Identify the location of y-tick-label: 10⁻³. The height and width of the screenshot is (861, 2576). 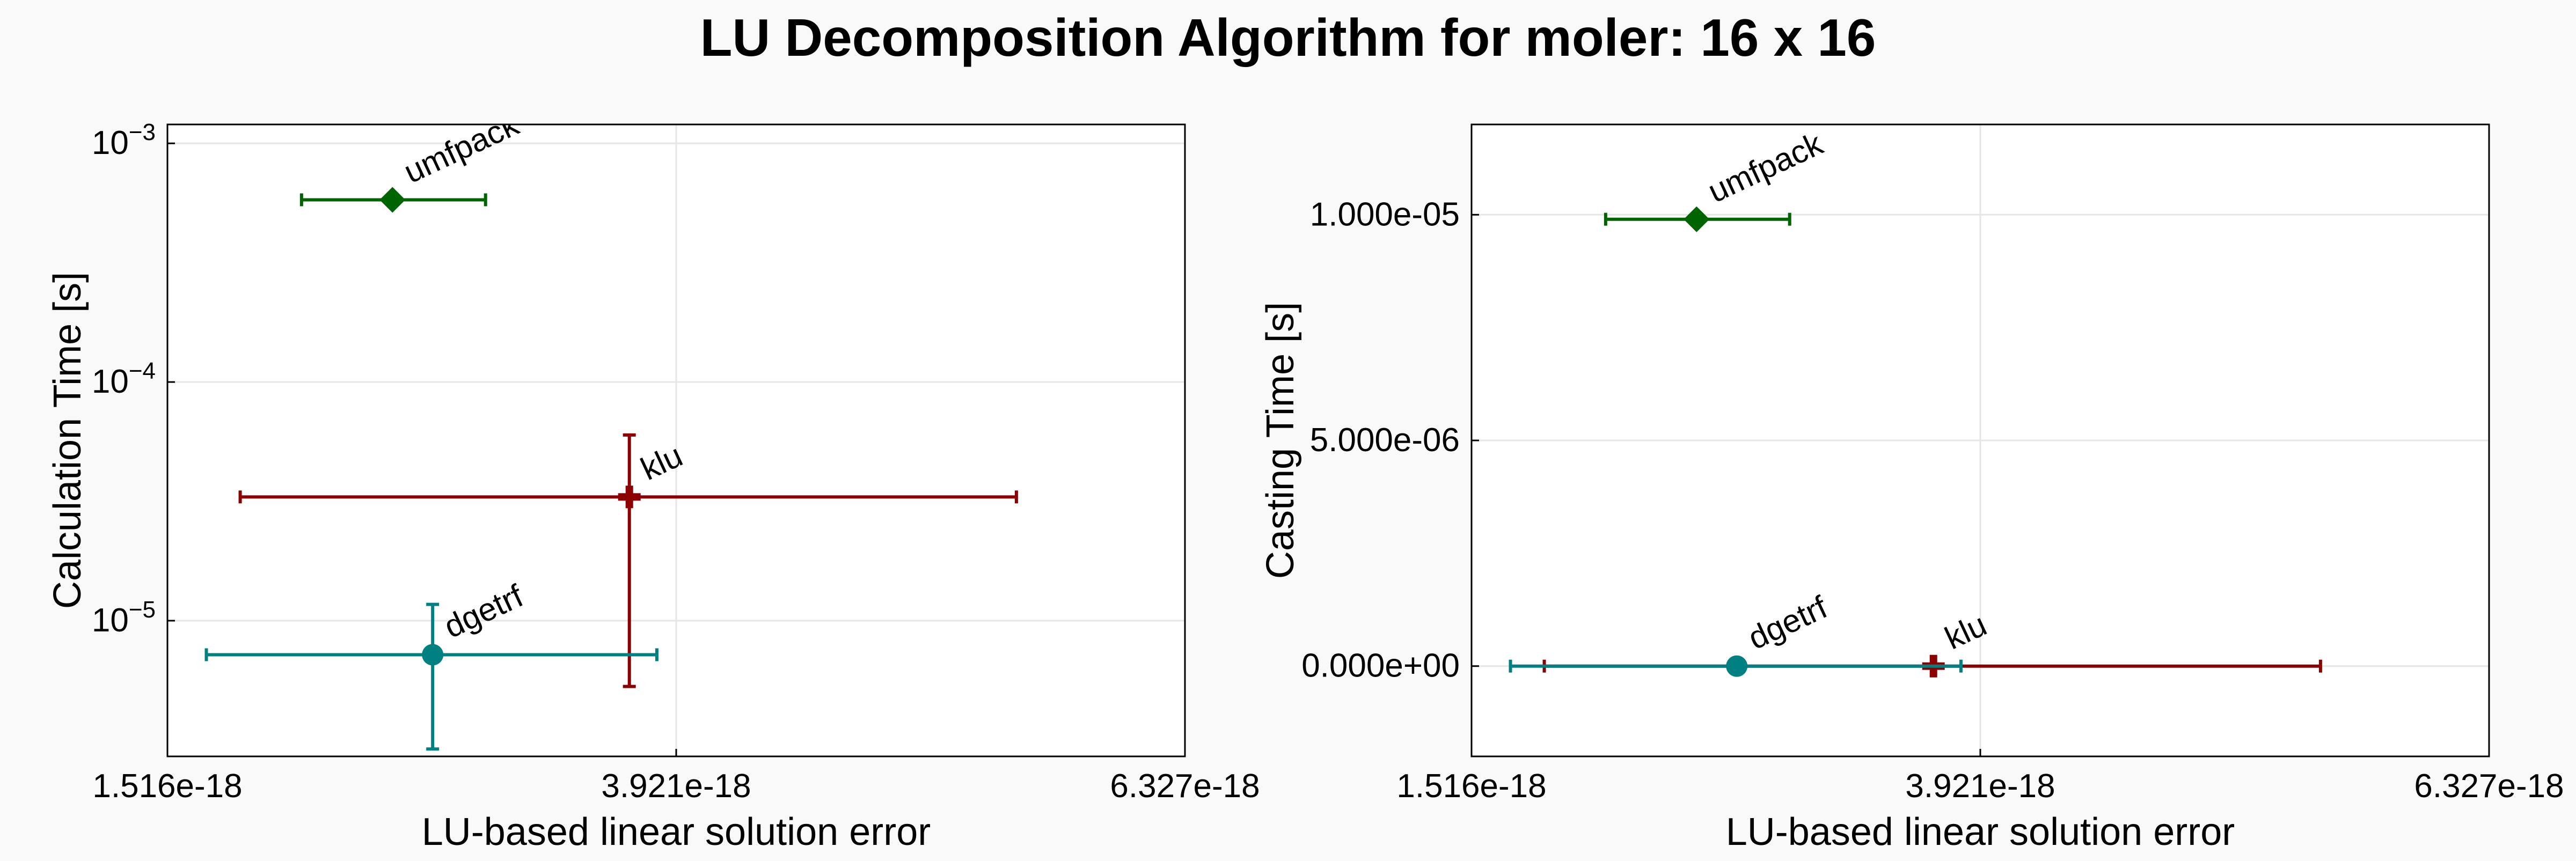
(124, 140).